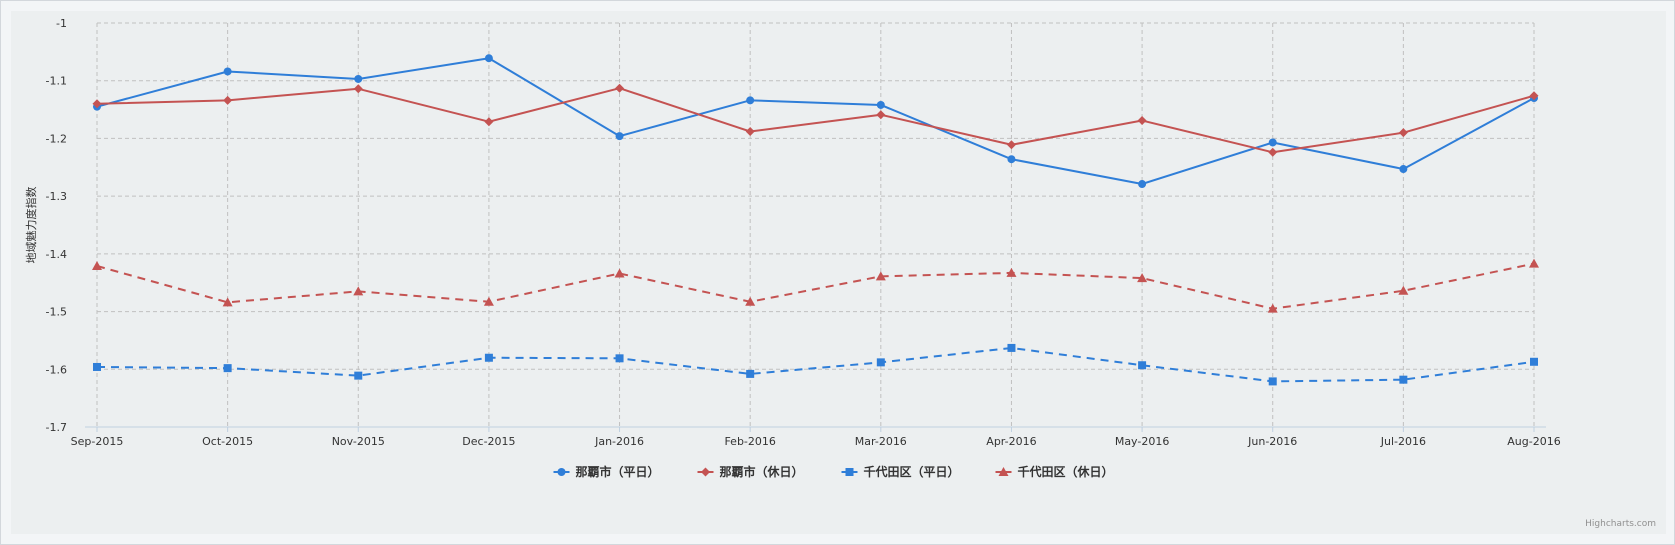 The width and height of the screenshot is (1675, 545). I want to click on credit-link: Highcharts.com, so click(1620, 524).